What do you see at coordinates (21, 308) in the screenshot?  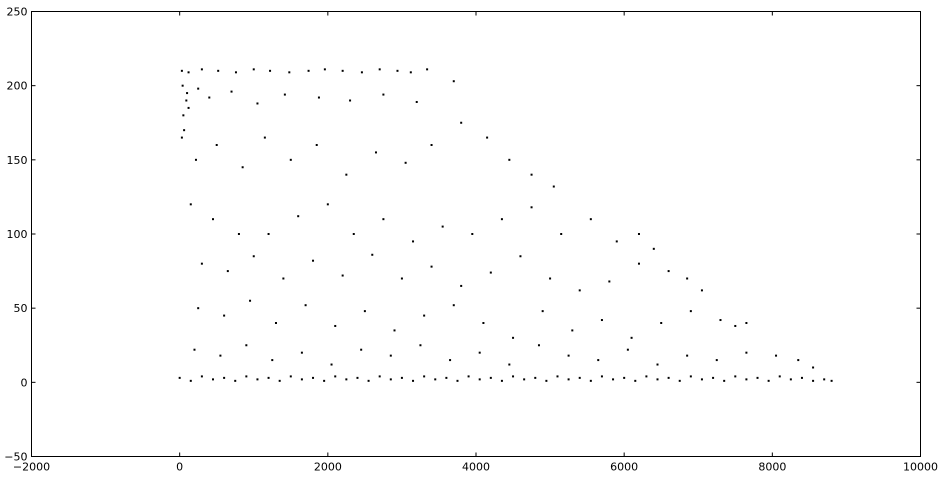 I see `y-tick-label: 50` at bounding box center [21, 308].